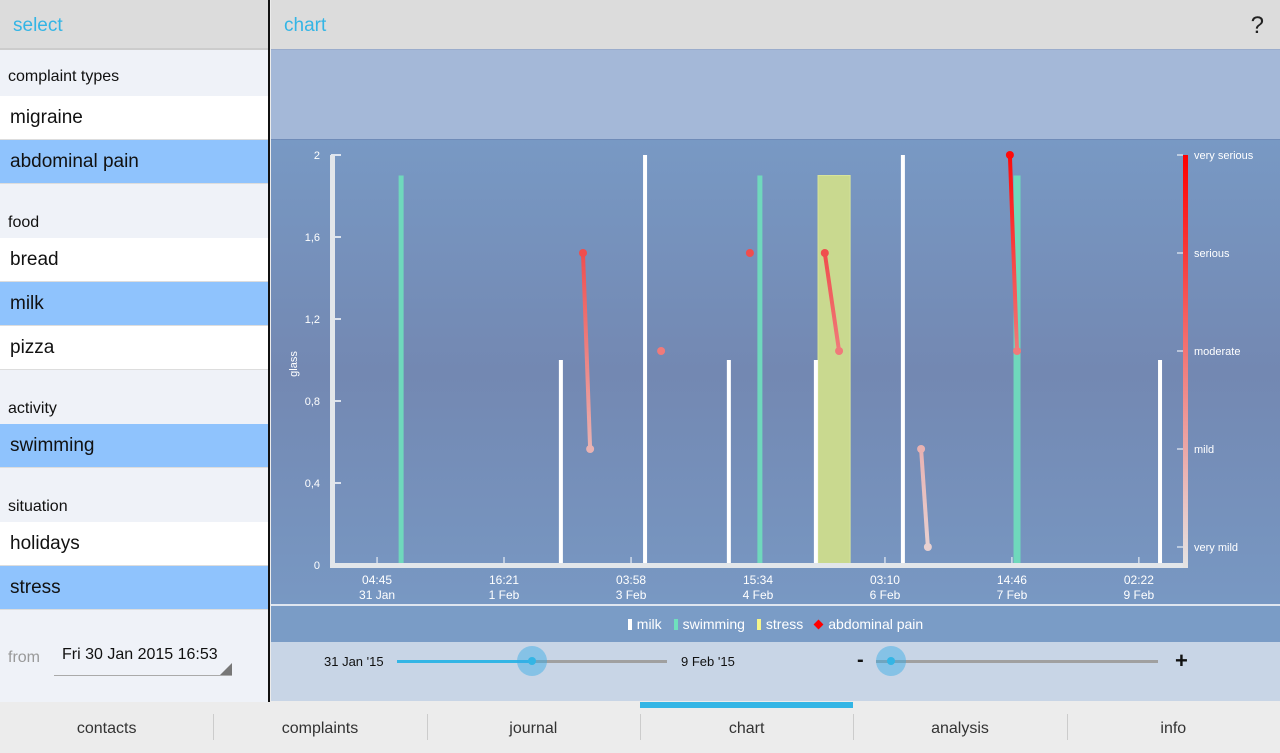 The height and width of the screenshot is (753, 1280). What do you see at coordinates (784, 624) in the screenshot?
I see `legend-label: stress` at bounding box center [784, 624].